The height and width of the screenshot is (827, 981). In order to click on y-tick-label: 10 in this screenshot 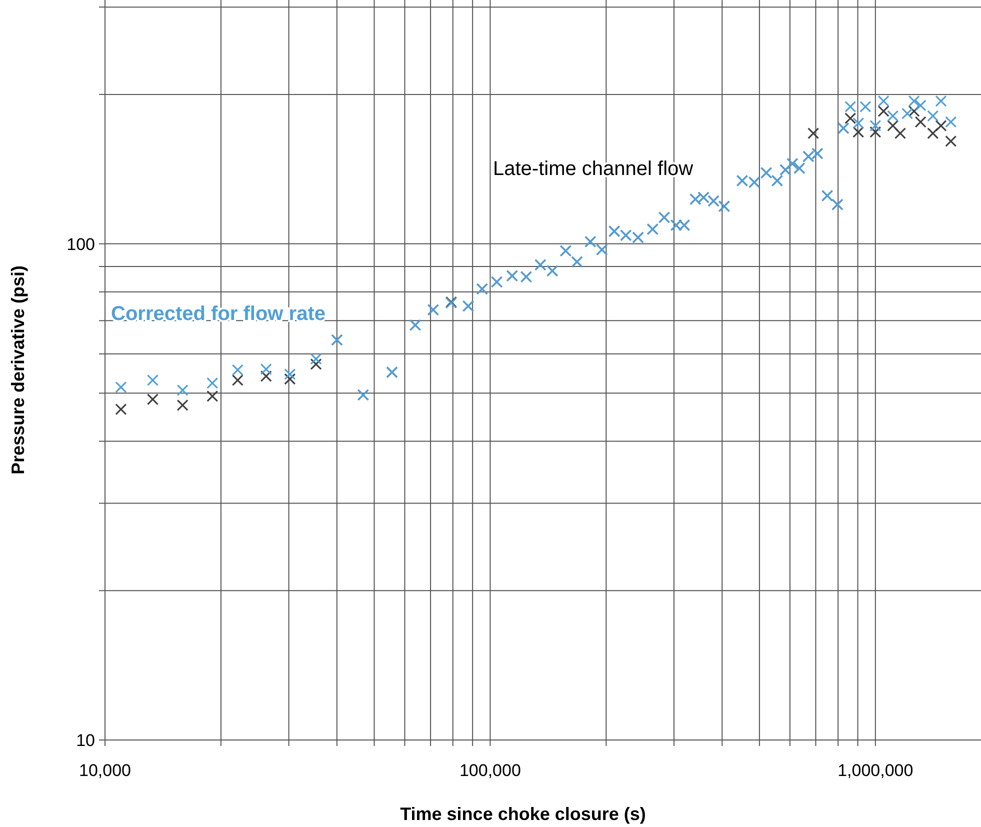, I will do `click(85, 740)`.